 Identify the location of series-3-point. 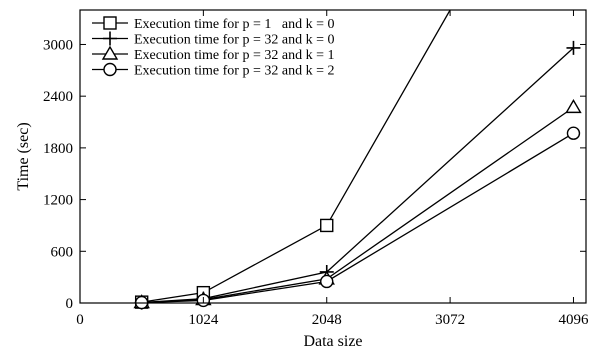
(573, 106).